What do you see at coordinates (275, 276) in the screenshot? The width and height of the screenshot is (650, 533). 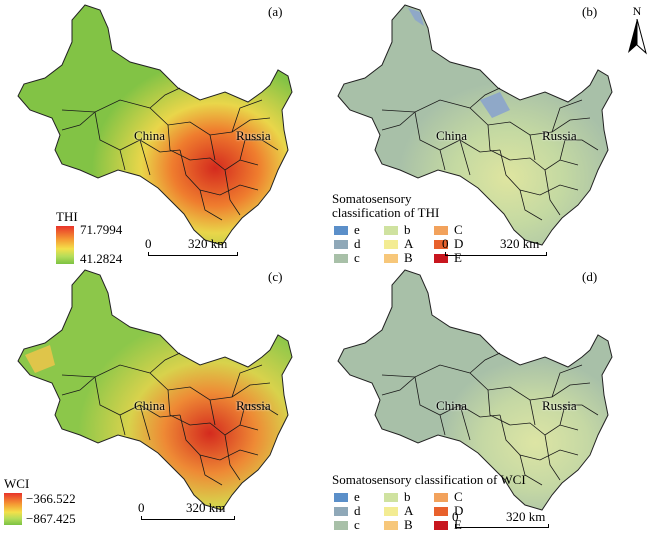 I see `panel-label: (c)` at bounding box center [275, 276].